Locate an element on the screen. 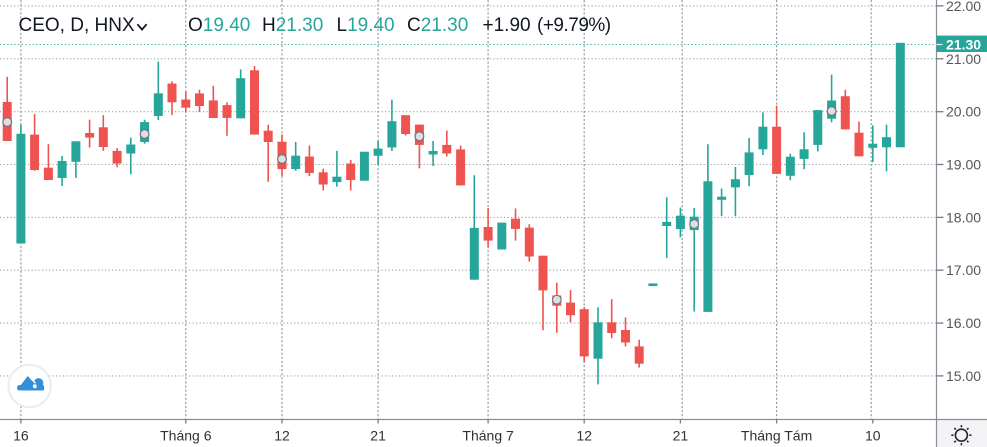  svg-text: CEO, D, HNX is located at coordinates (77, 25).